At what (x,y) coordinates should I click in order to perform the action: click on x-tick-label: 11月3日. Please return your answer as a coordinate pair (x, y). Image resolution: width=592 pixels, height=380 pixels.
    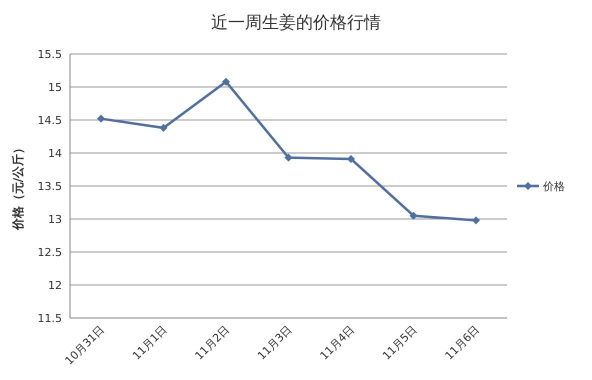
    Looking at the image, I should click on (275, 342).